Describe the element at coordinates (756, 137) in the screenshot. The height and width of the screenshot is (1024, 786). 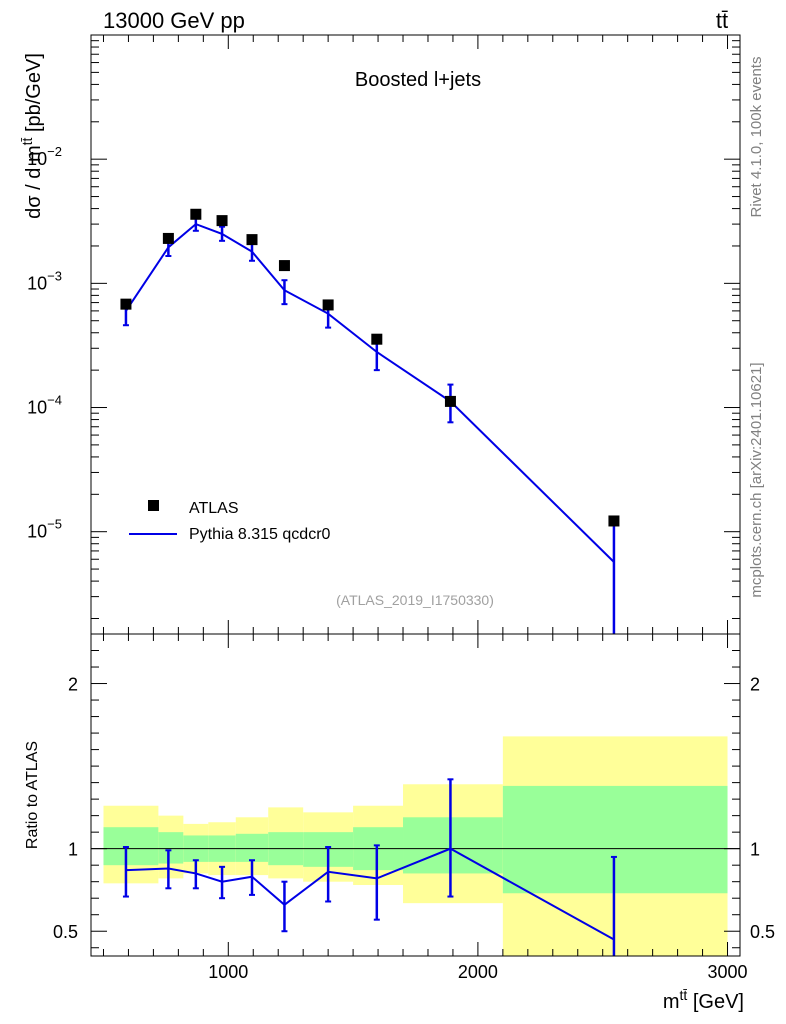
I see `rivet-version-label: Rivet 4.1.0, 100k events` at that location.